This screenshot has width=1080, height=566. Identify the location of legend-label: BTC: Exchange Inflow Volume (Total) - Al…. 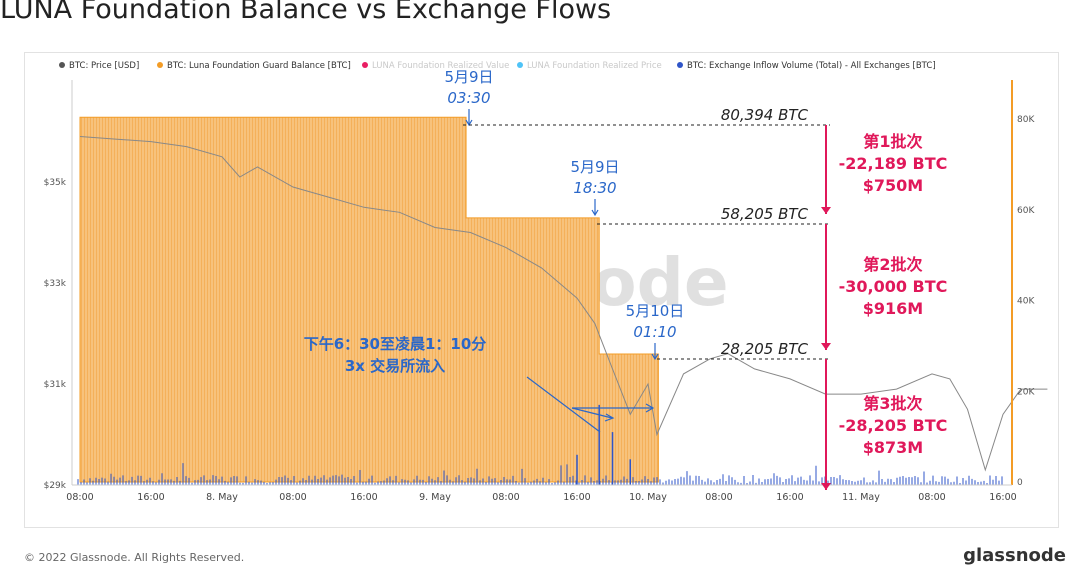
(811, 66).